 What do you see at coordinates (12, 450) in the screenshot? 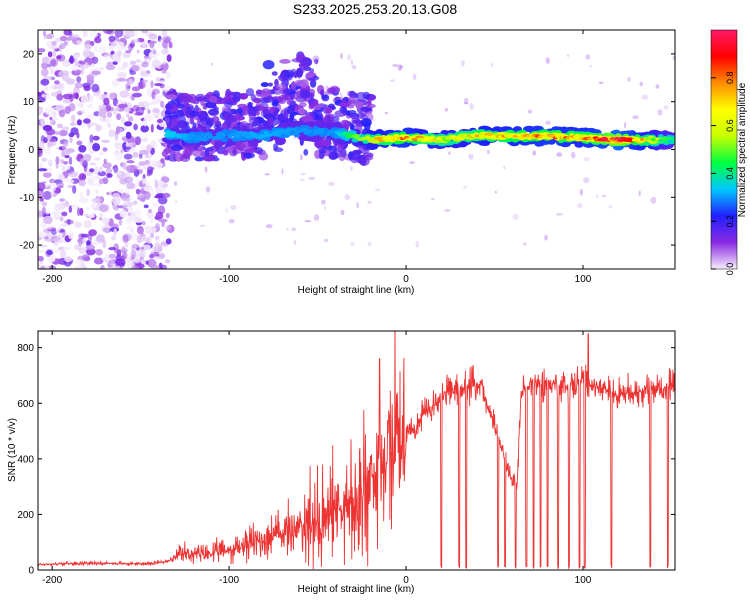
I see `snr-y-label: SNR (10 * v/v)` at bounding box center [12, 450].